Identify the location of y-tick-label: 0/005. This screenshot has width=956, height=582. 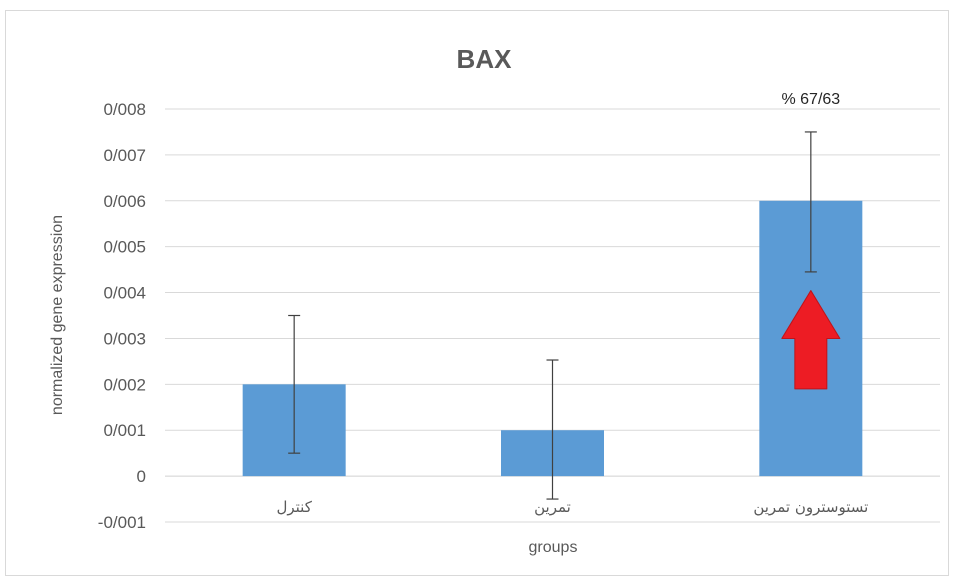
(124, 247).